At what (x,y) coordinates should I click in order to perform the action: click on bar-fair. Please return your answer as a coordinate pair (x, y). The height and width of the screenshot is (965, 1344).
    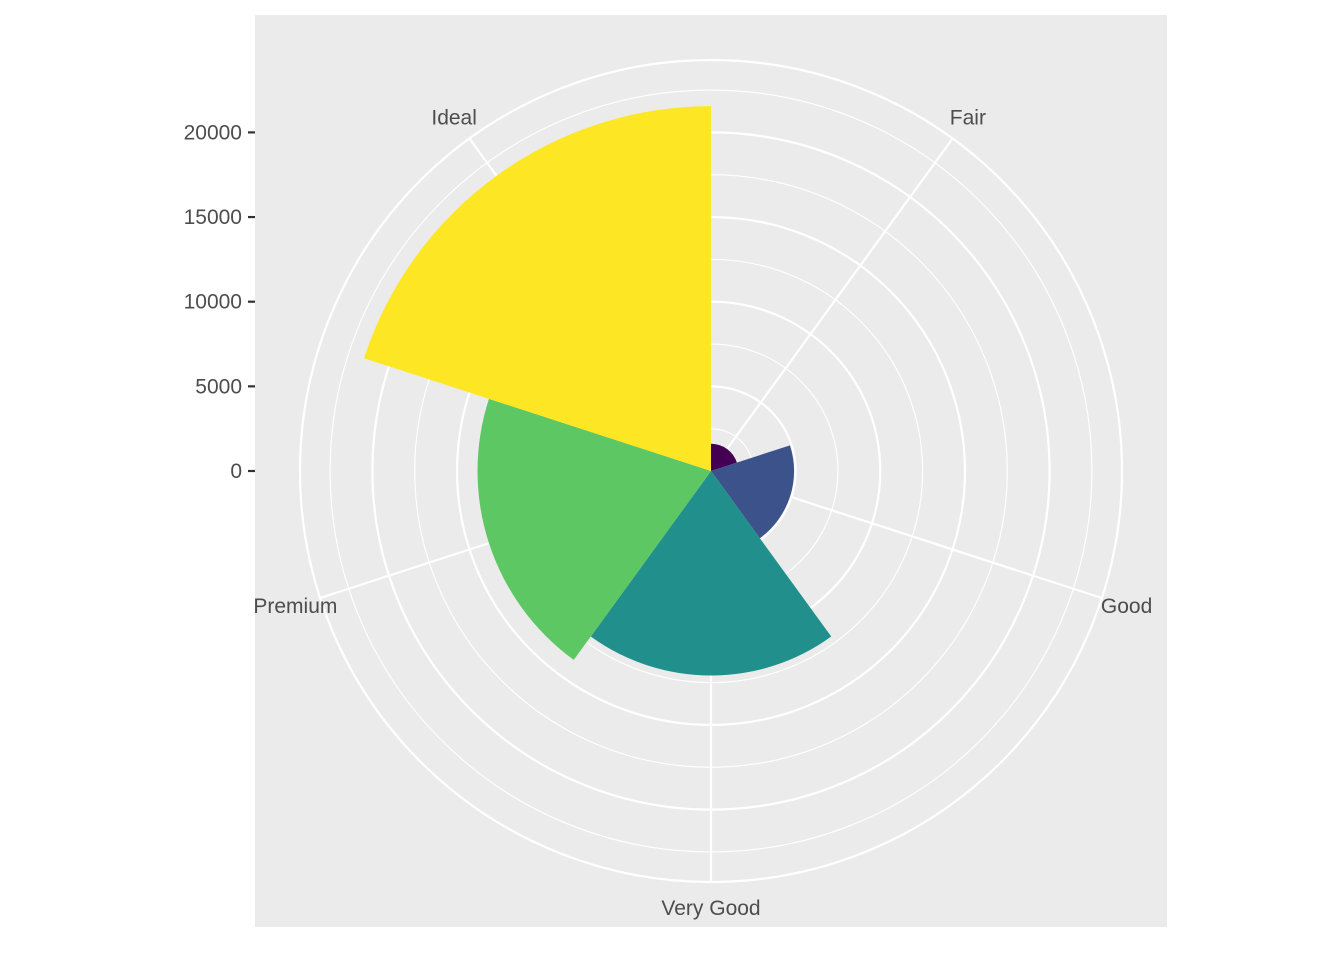
    Looking at the image, I should click on (724, 457).